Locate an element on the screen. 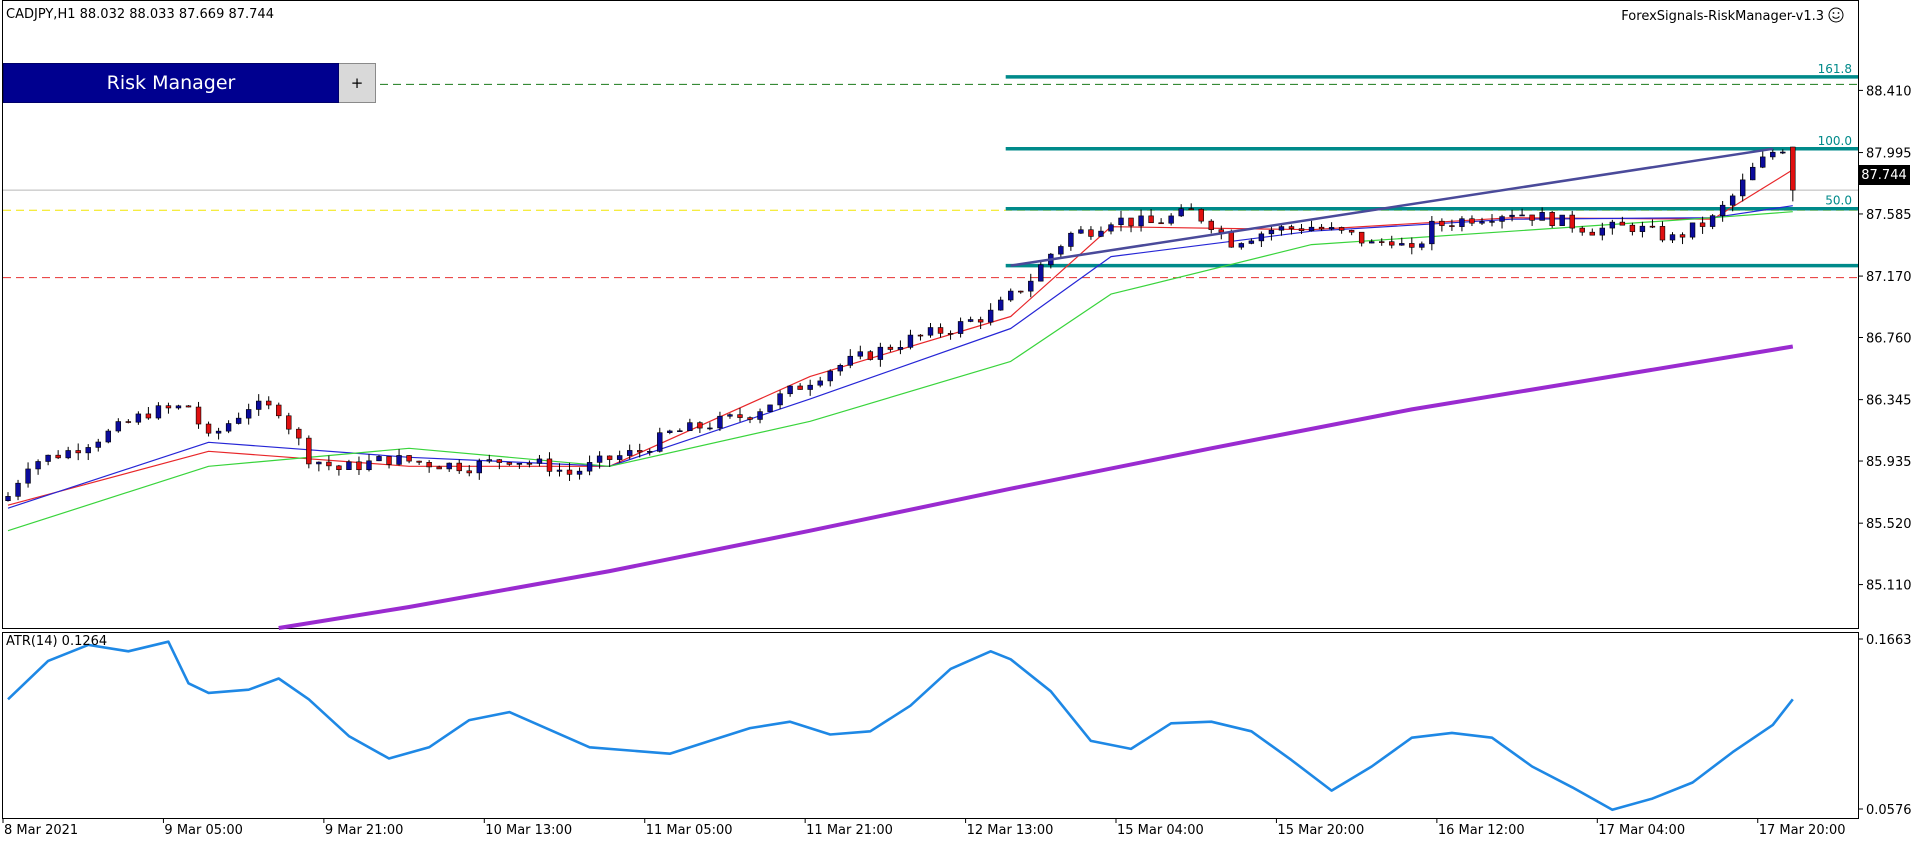 Image resolution: width=1916 pixels, height=844 pixels. atr-tick-label: 0.0576 is located at coordinates (1889, 810).